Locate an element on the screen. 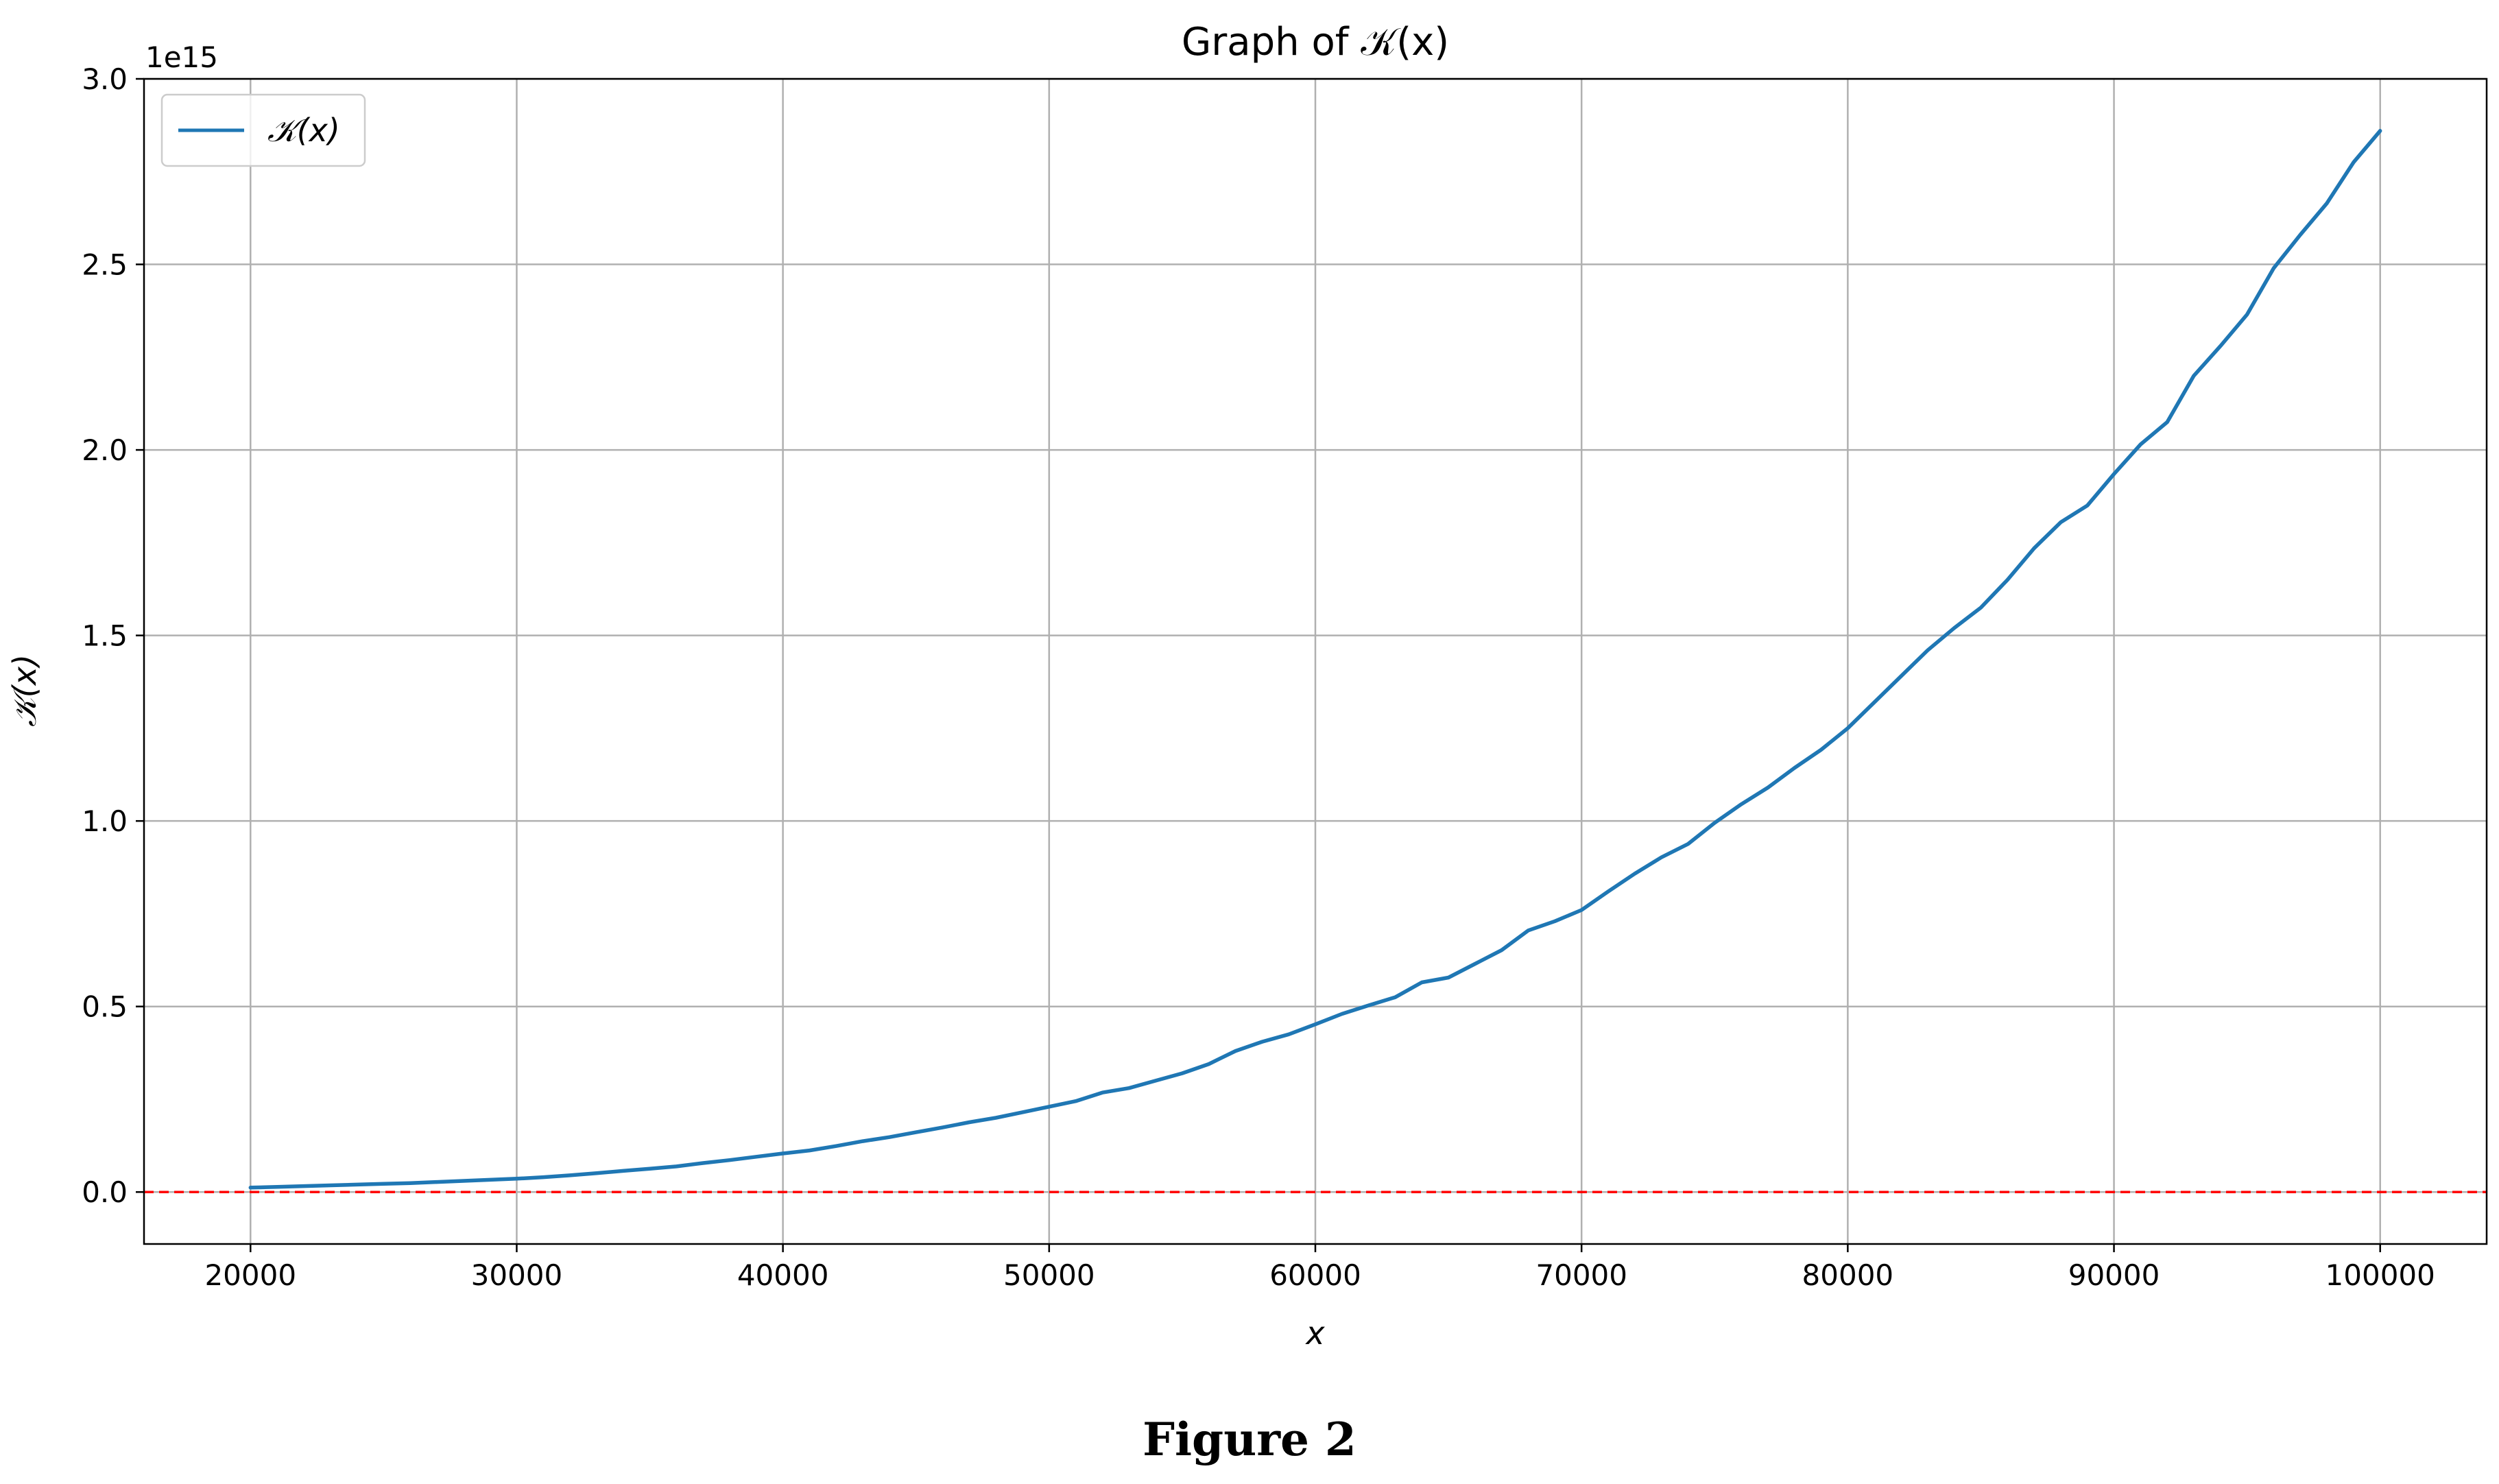 The image size is (2499, 1484). y-tick-label: 2.0 is located at coordinates (105, 450).